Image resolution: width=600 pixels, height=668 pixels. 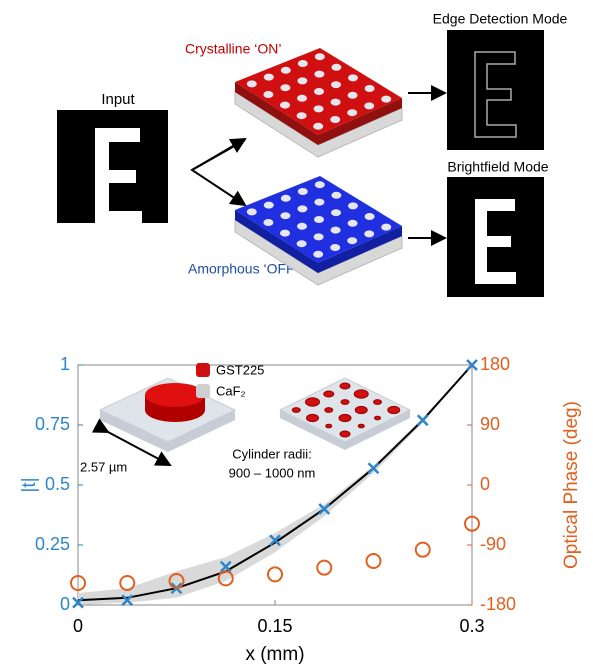 What do you see at coordinates (318, 113) in the screenshot?
I see `plate-side` at bounding box center [318, 113].